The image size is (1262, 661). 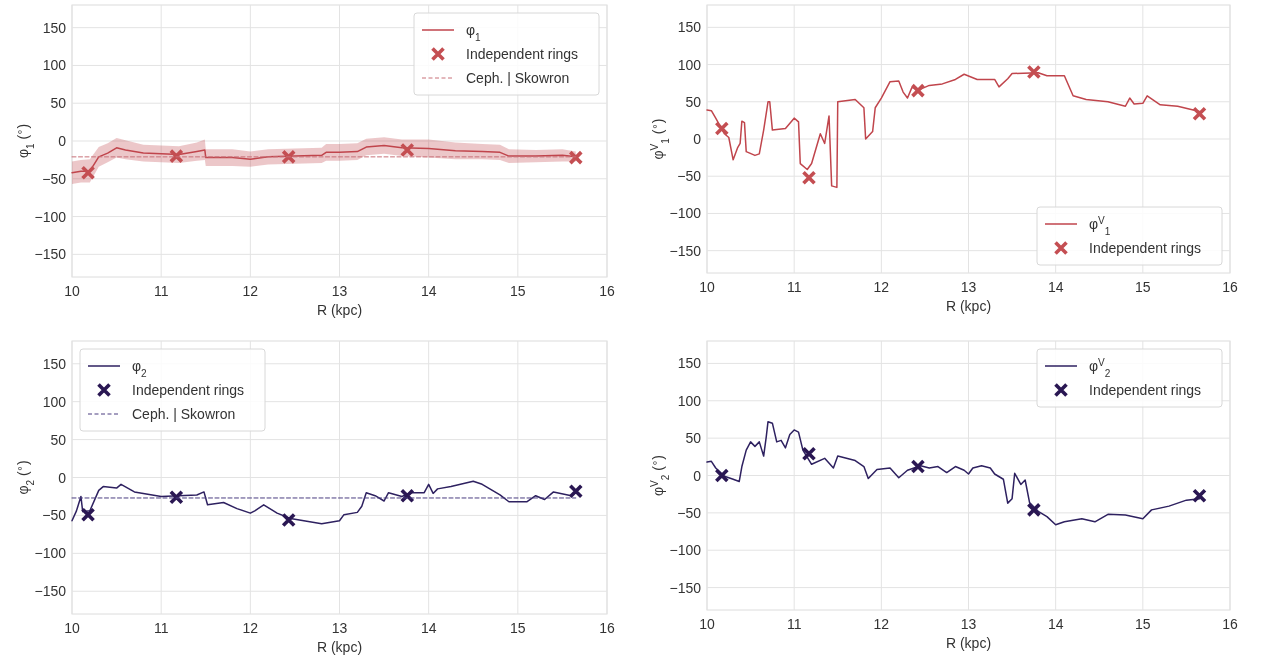 I want to click on line-series, so click(x=953, y=473).